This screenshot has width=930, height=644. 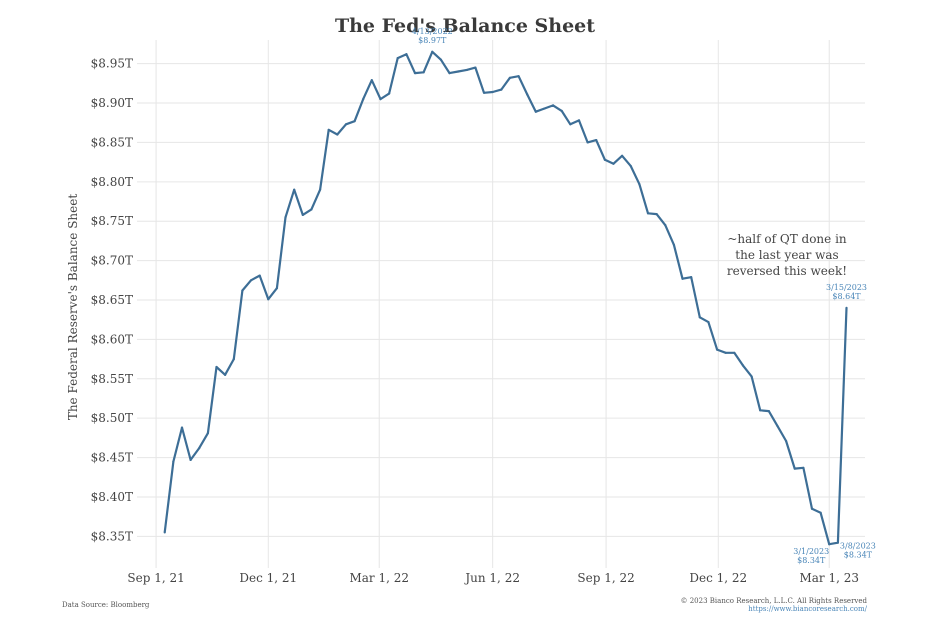 I want to click on note-line-2: the last year was, so click(x=786, y=255).